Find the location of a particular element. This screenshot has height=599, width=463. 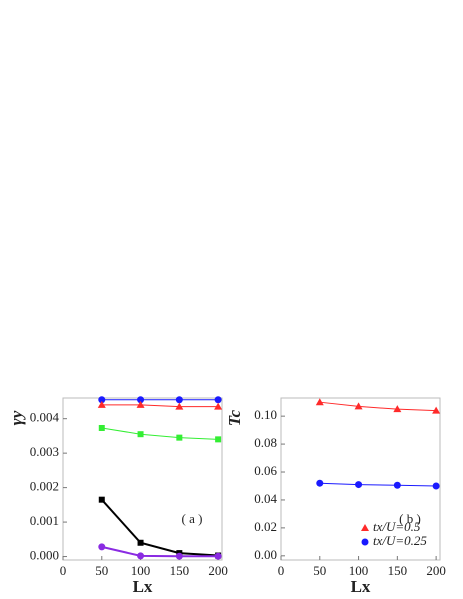

y-axis-label: Tc is located at coordinates (234, 417).